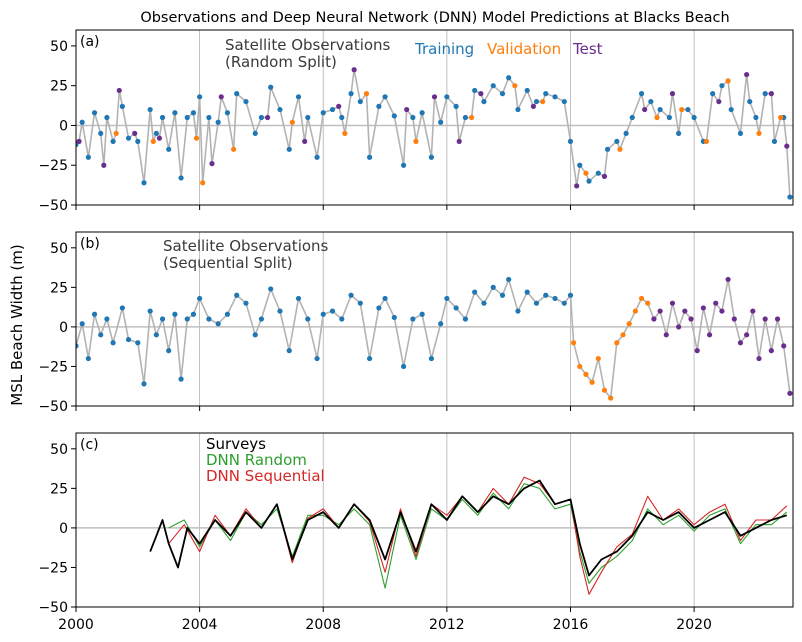  I want to click on legend-training: Training, so click(444, 49).